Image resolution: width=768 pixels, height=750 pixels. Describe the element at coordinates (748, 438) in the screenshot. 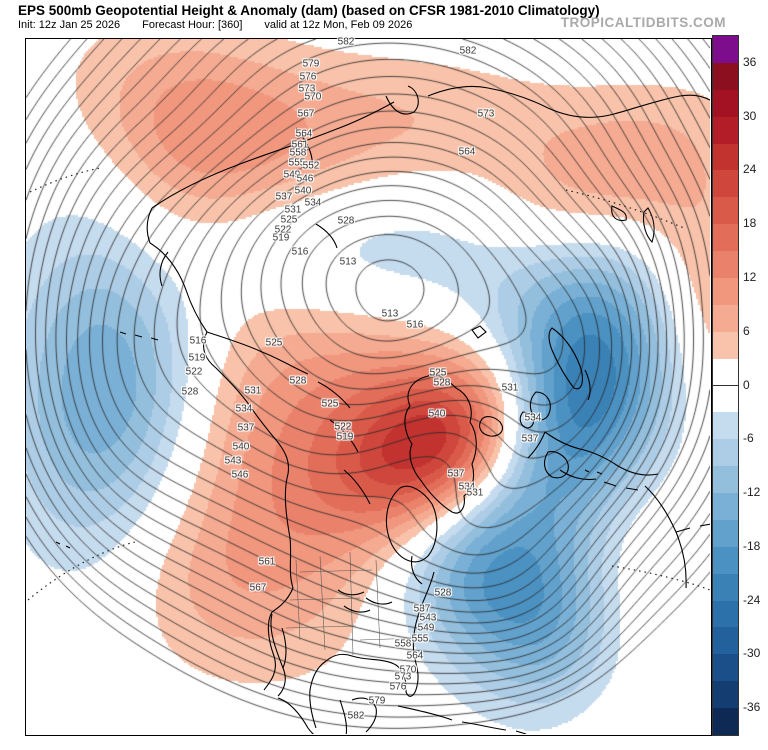

I see `colorbar-tick: -6` at that location.